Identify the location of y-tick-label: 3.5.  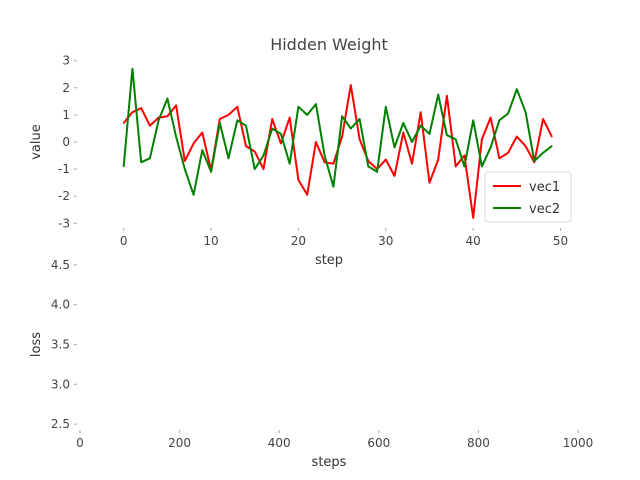
(60, 345).